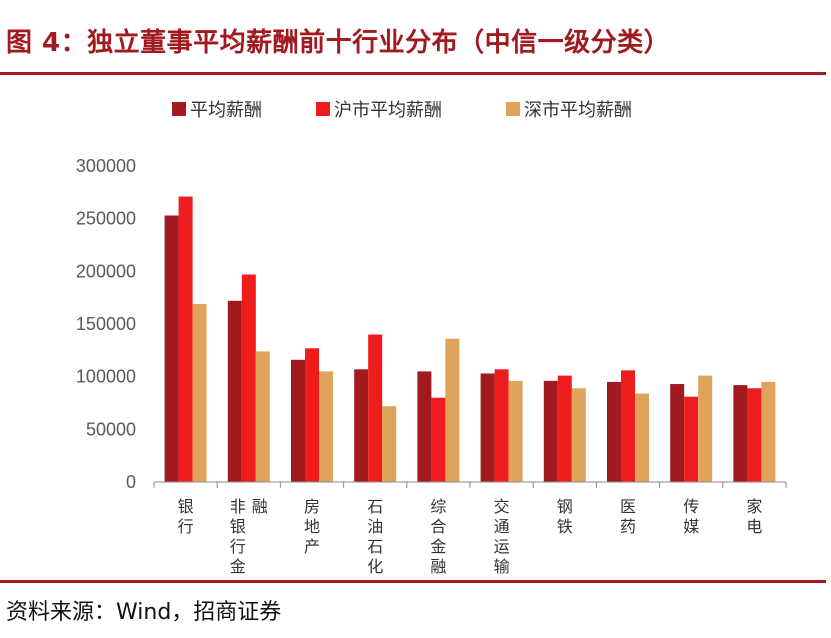 The width and height of the screenshot is (831, 638). Describe the element at coordinates (106, 377) in the screenshot. I see `y-tick-label: 100000` at that location.